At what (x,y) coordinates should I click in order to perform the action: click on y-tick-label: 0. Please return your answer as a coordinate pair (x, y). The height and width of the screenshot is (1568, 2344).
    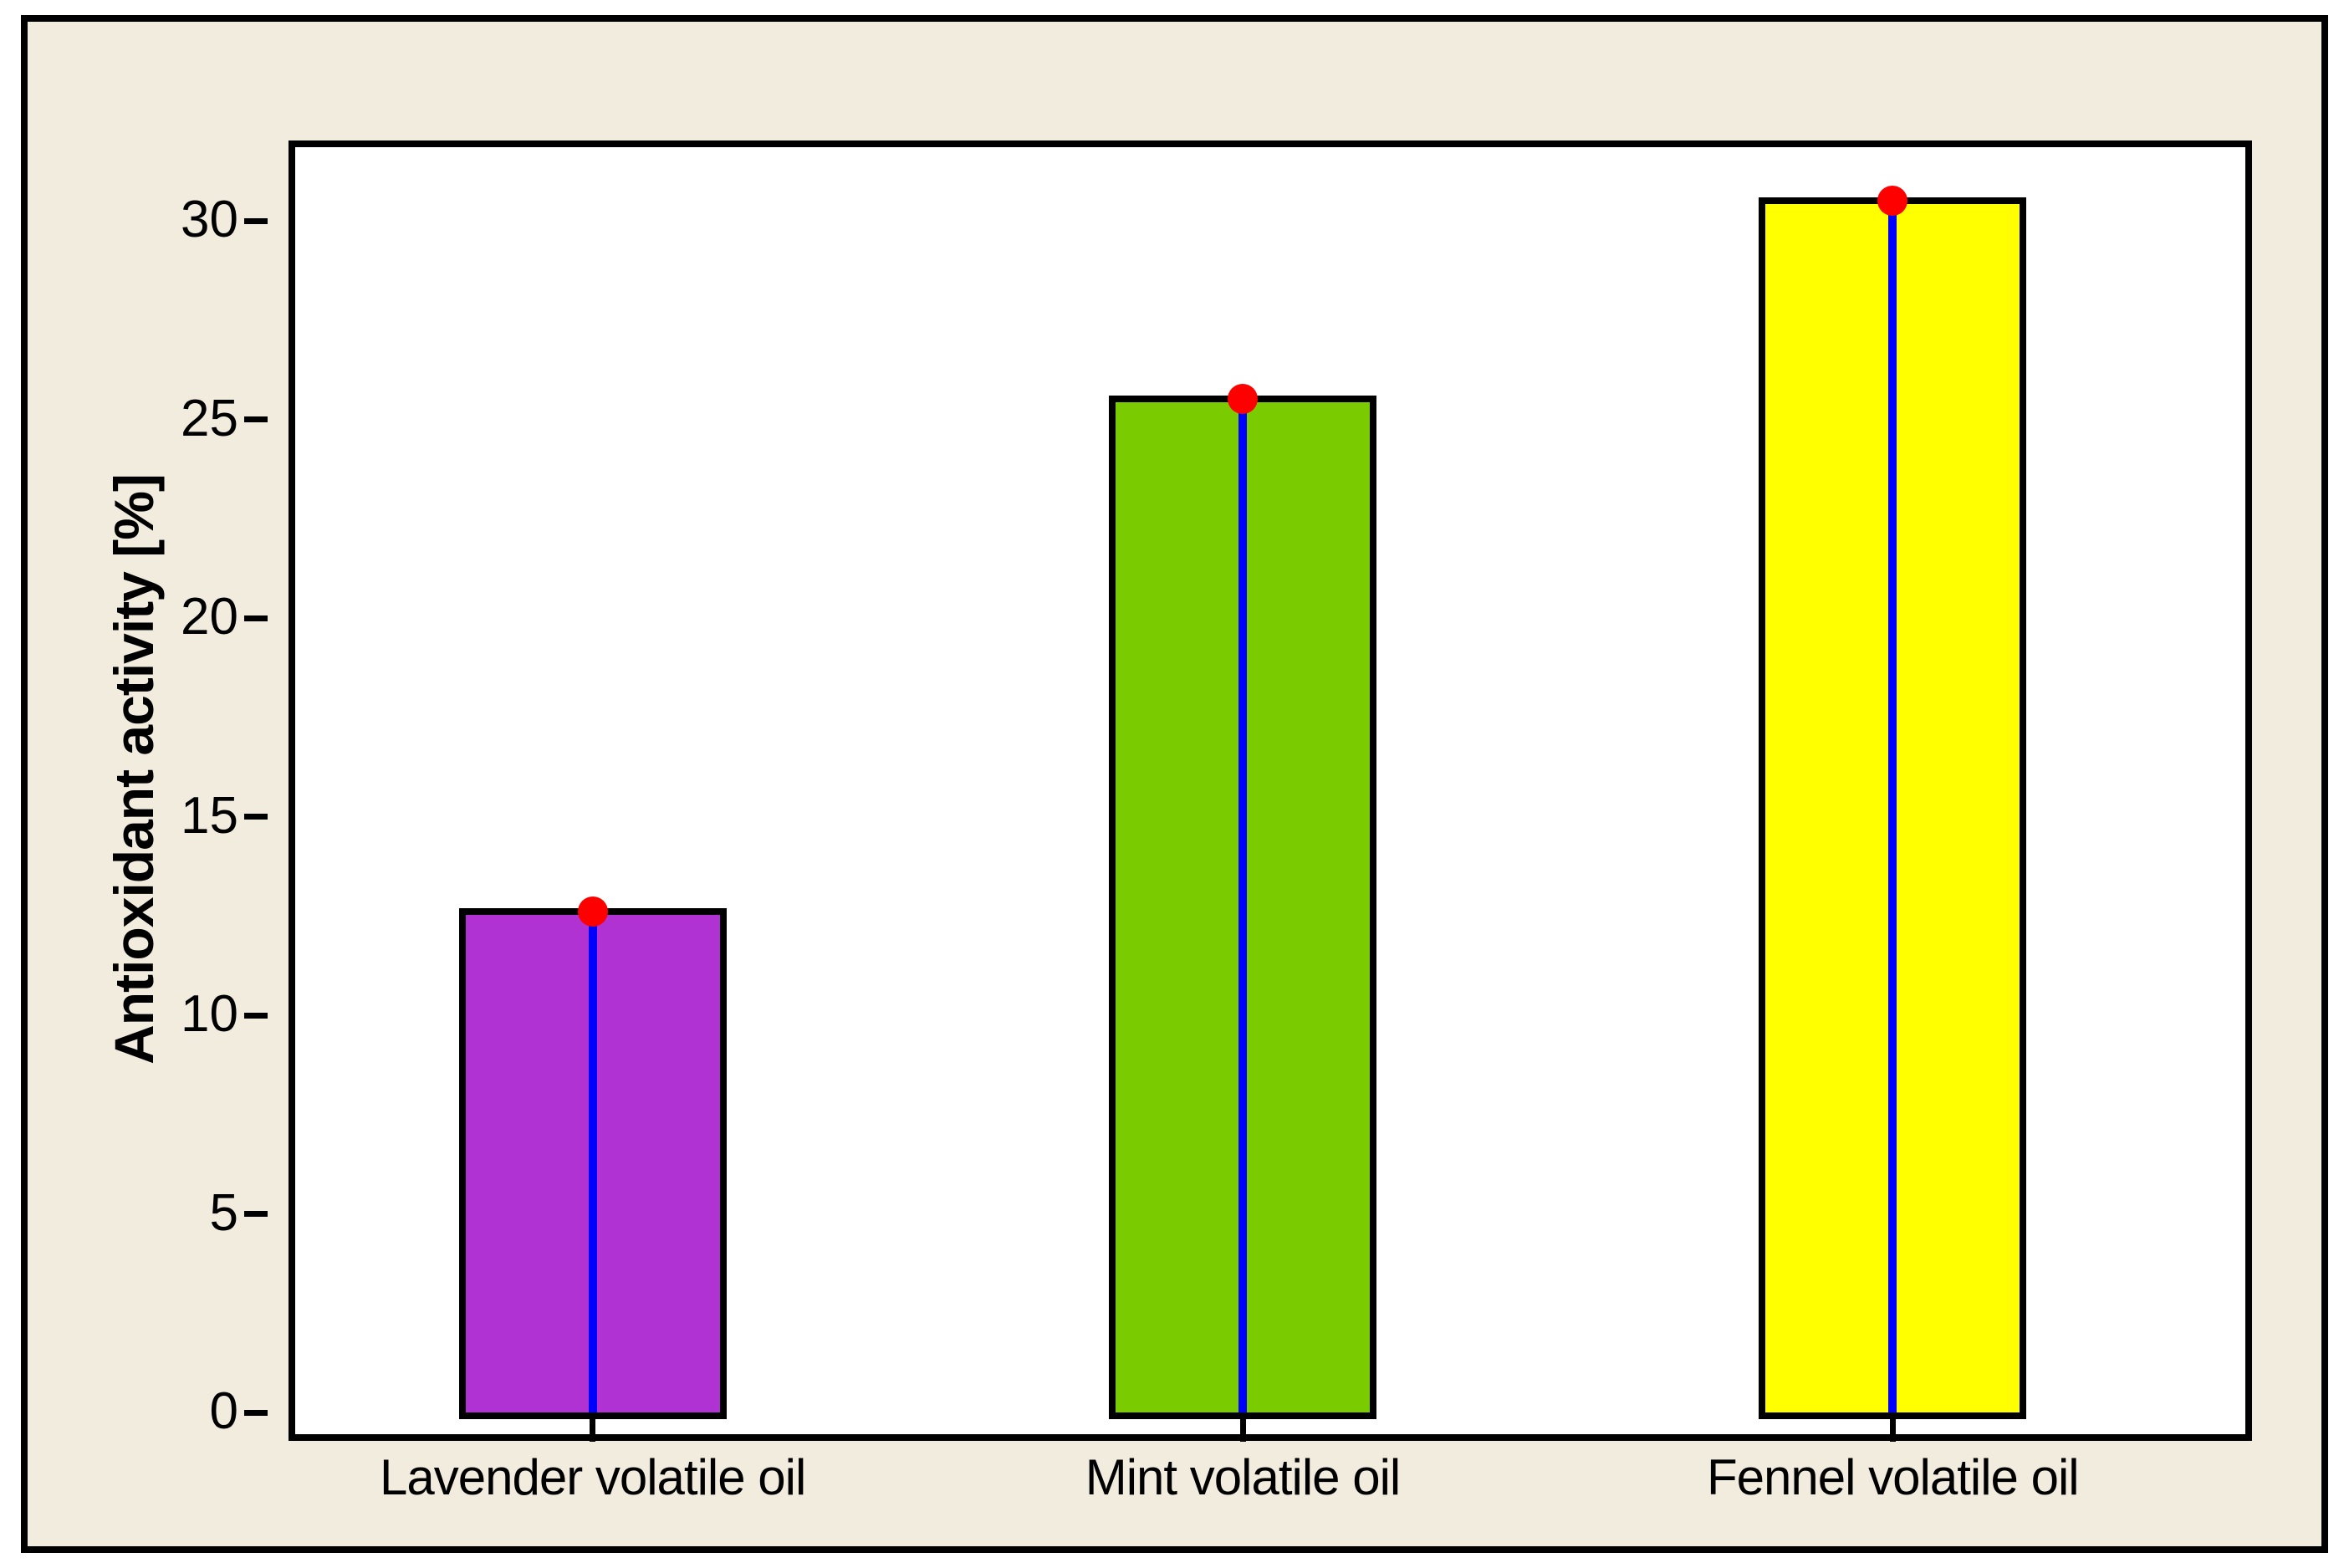
    Looking at the image, I should click on (223, 1411).